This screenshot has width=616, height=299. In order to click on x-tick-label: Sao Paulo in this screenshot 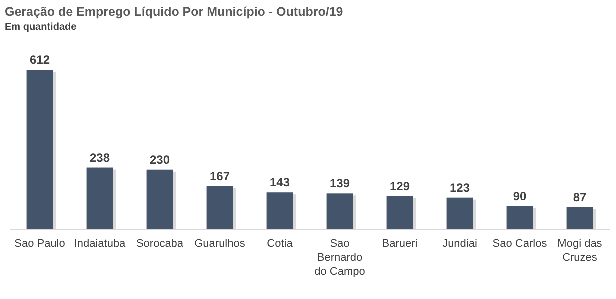, I will do `click(40, 244)`.